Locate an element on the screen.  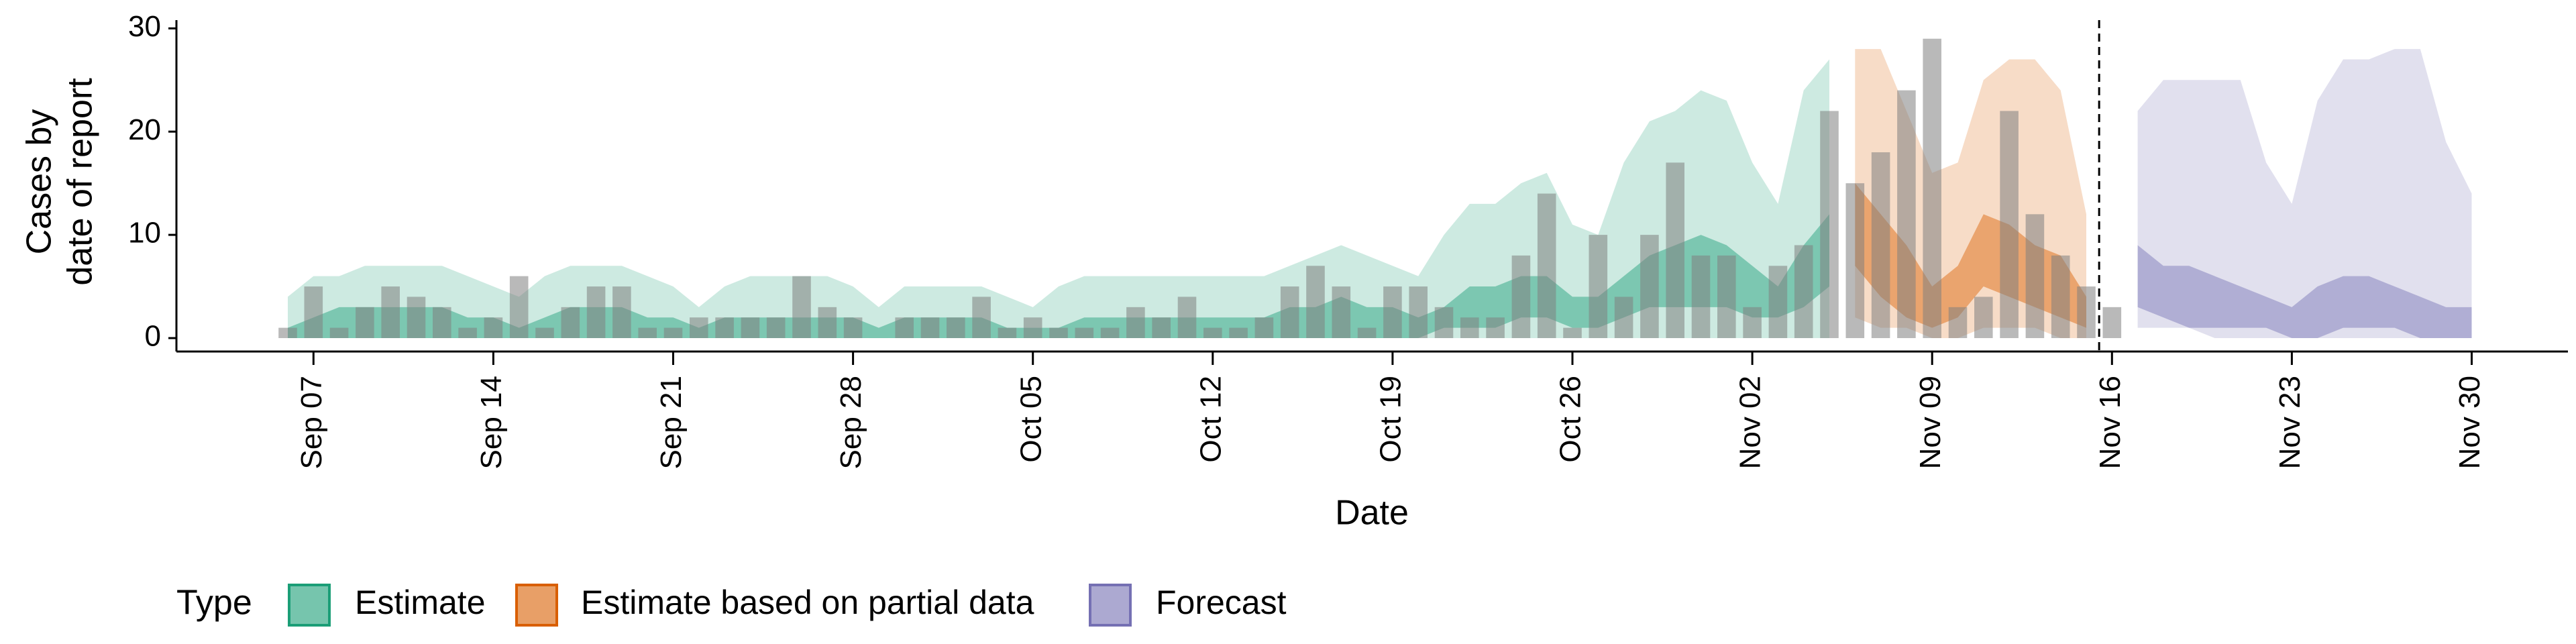
x-tick-label: Nov 02 is located at coordinates (1750, 422).